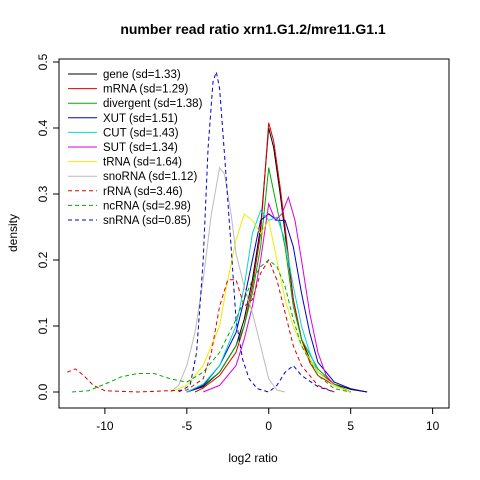  I want to click on legend-entry-snorna: snoRNA (sd=1.12), so click(150, 177).